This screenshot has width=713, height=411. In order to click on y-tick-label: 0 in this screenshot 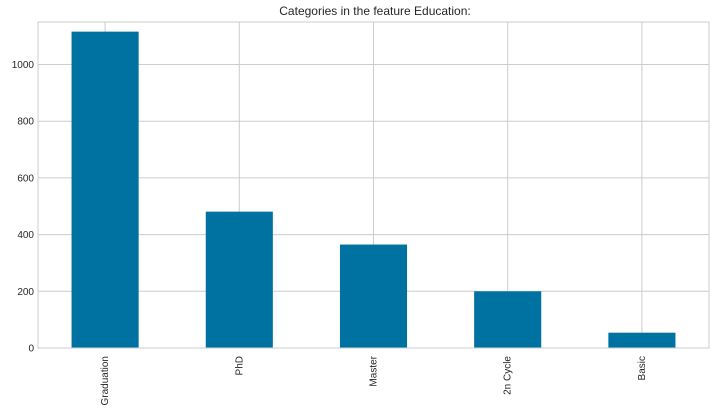, I will do `click(31, 349)`.